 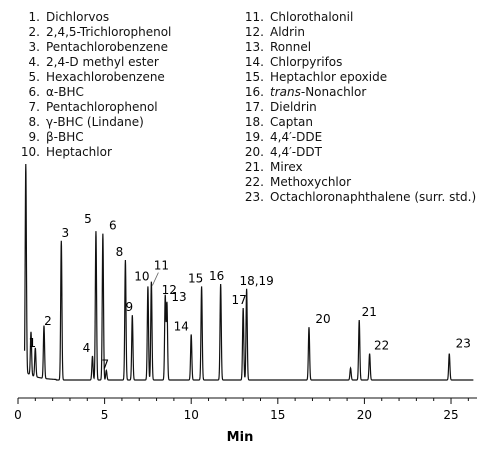 What do you see at coordinates (195, 278) in the screenshot?
I see `peak-label: 15` at bounding box center [195, 278].